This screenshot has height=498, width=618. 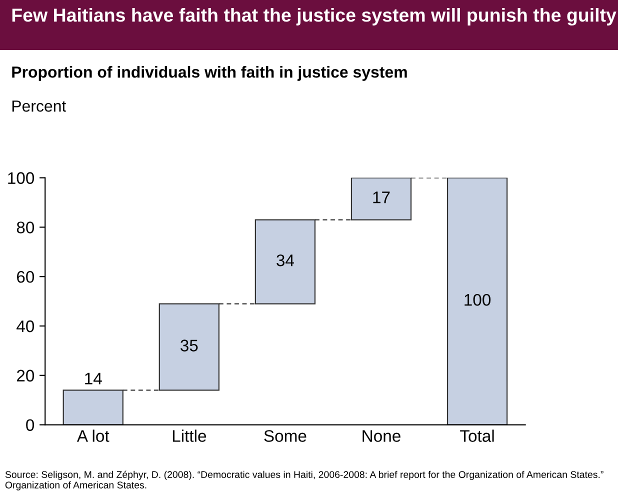 What do you see at coordinates (189, 346) in the screenshot?
I see `data-label: 35` at bounding box center [189, 346].